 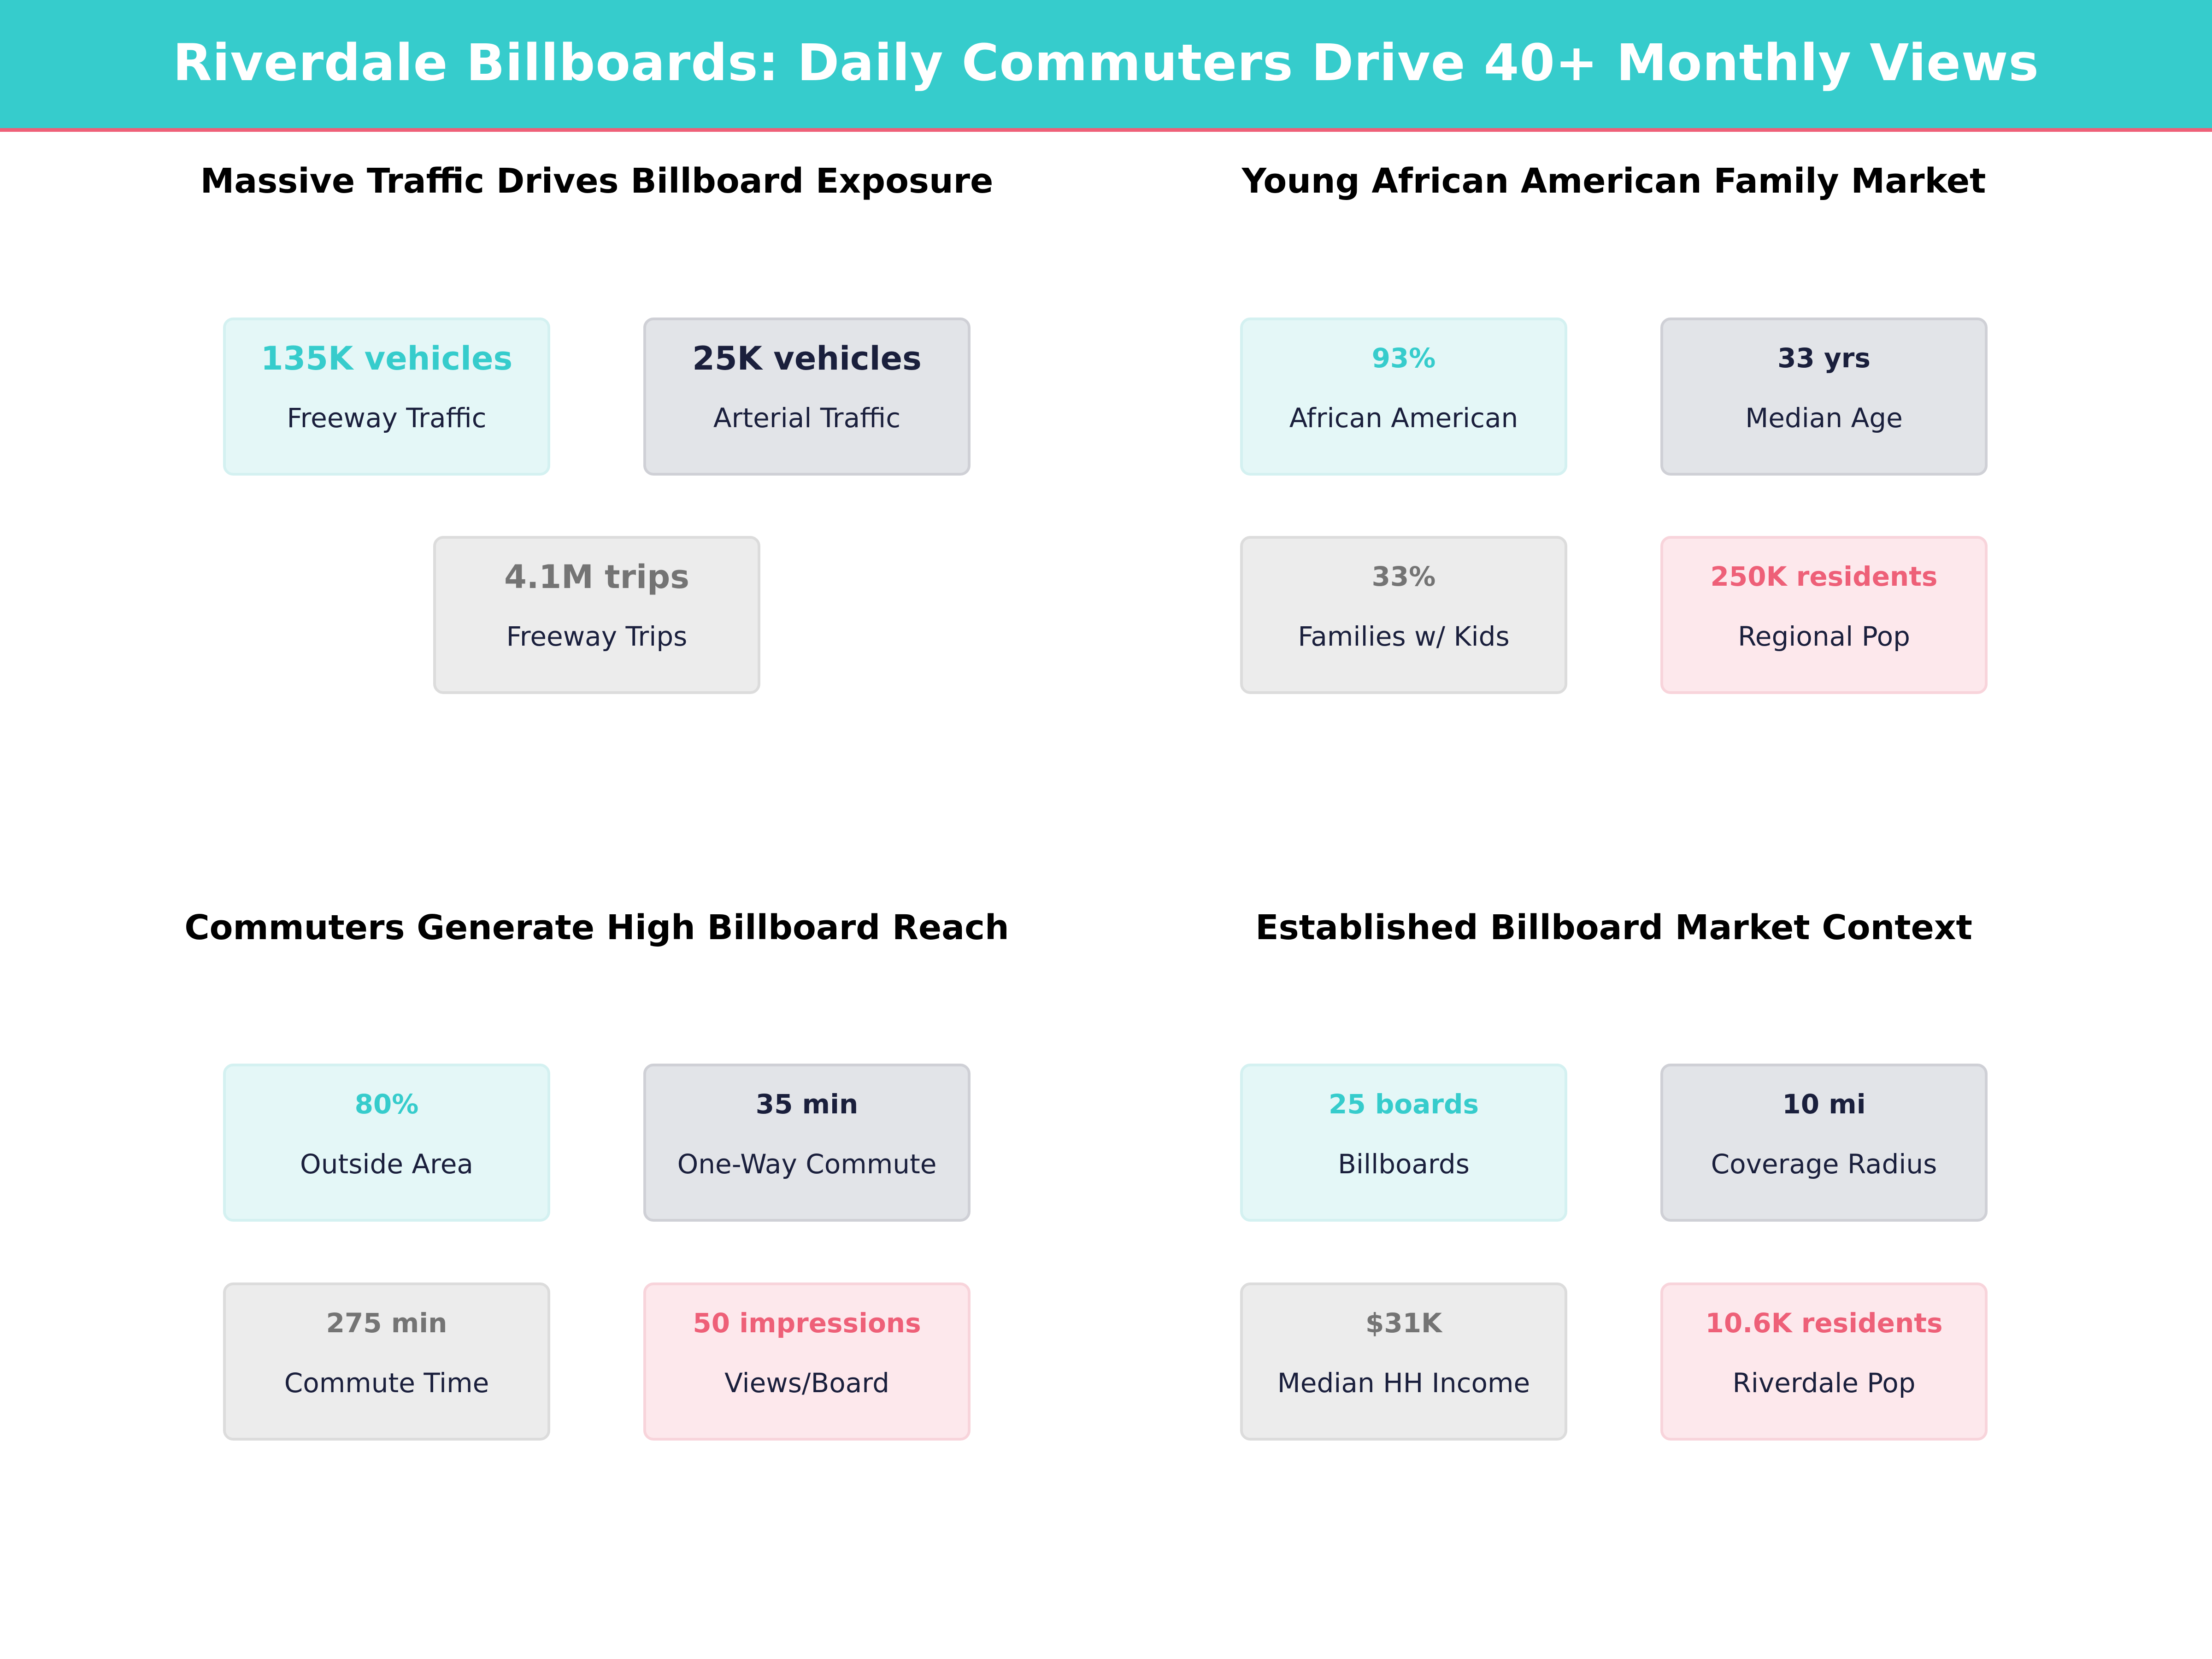 What do you see at coordinates (807, 418) in the screenshot?
I see `stat-label: Arterial Traffic` at bounding box center [807, 418].